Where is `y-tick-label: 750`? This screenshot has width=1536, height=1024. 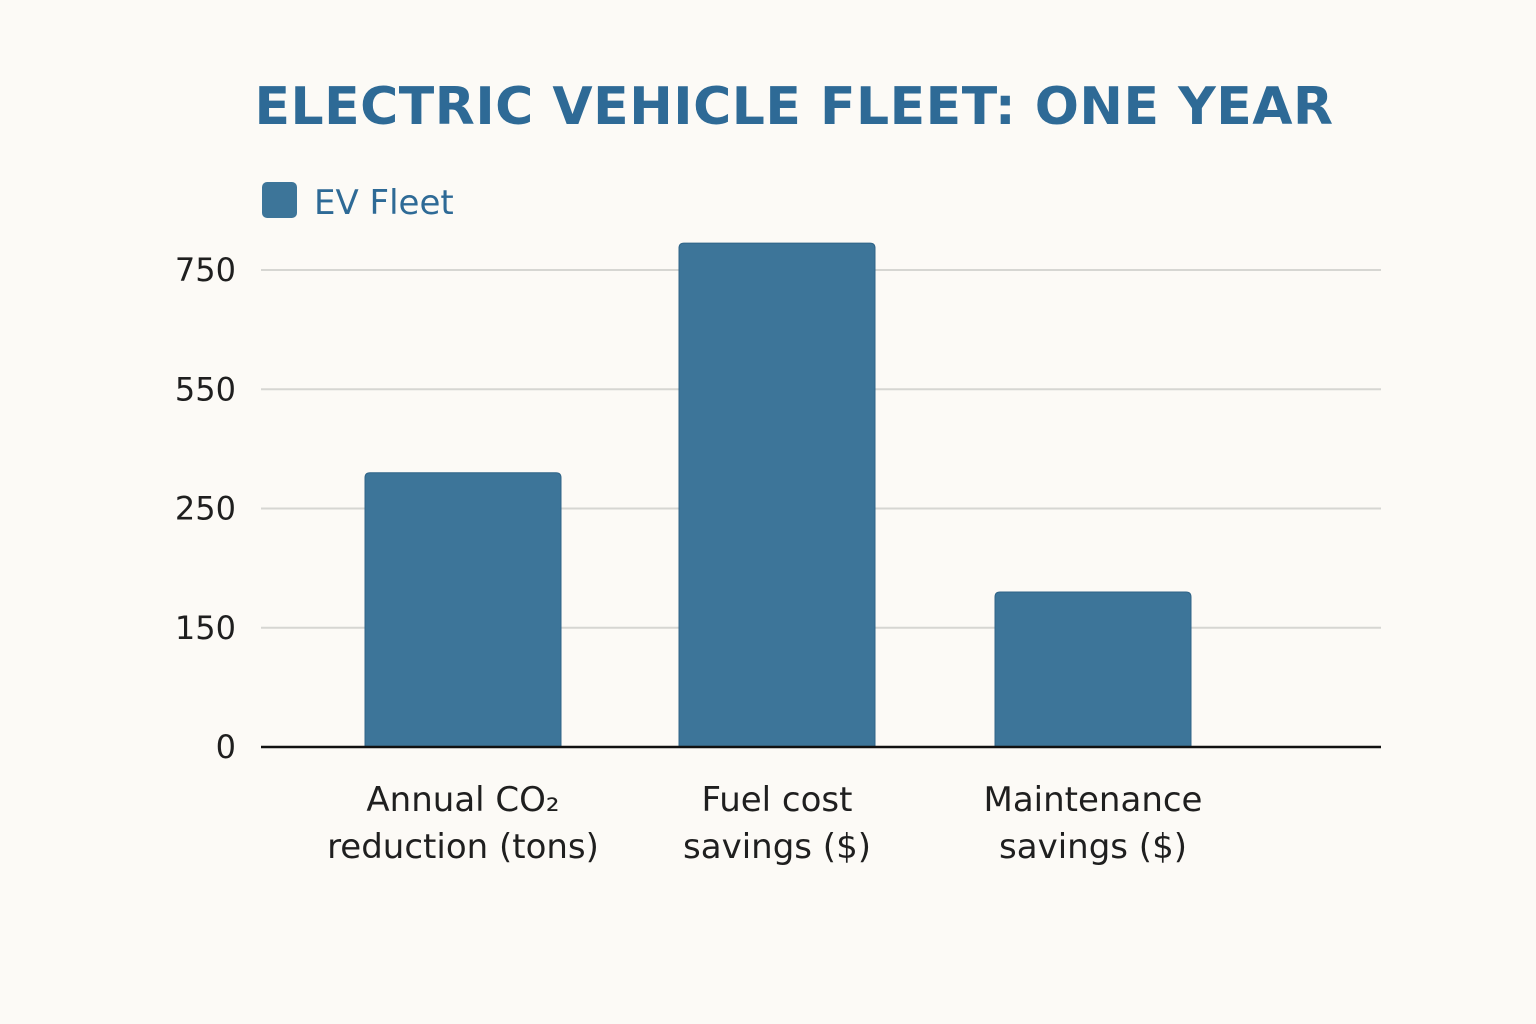 y-tick-label: 750 is located at coordinates (205, 270).